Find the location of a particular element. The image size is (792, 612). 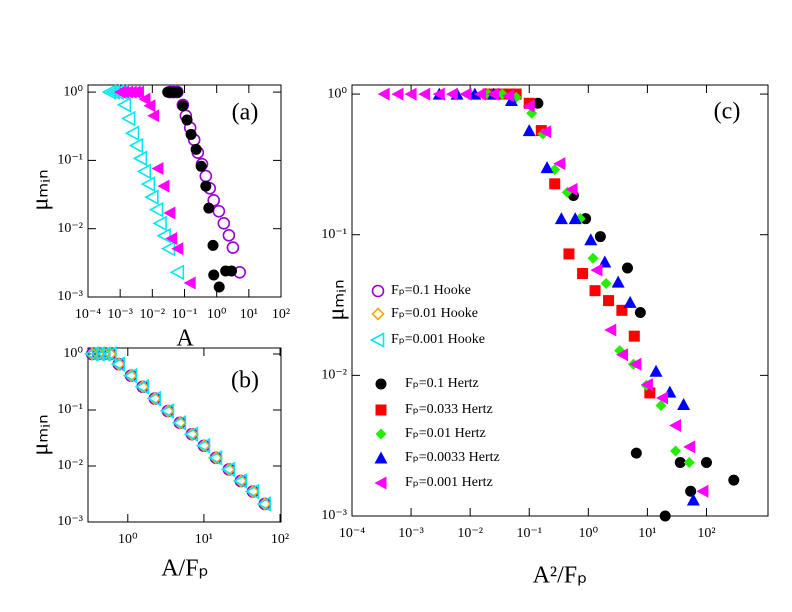

legend-label: Fₚ=0.01 Hertz is located at coordinates (445, 433).